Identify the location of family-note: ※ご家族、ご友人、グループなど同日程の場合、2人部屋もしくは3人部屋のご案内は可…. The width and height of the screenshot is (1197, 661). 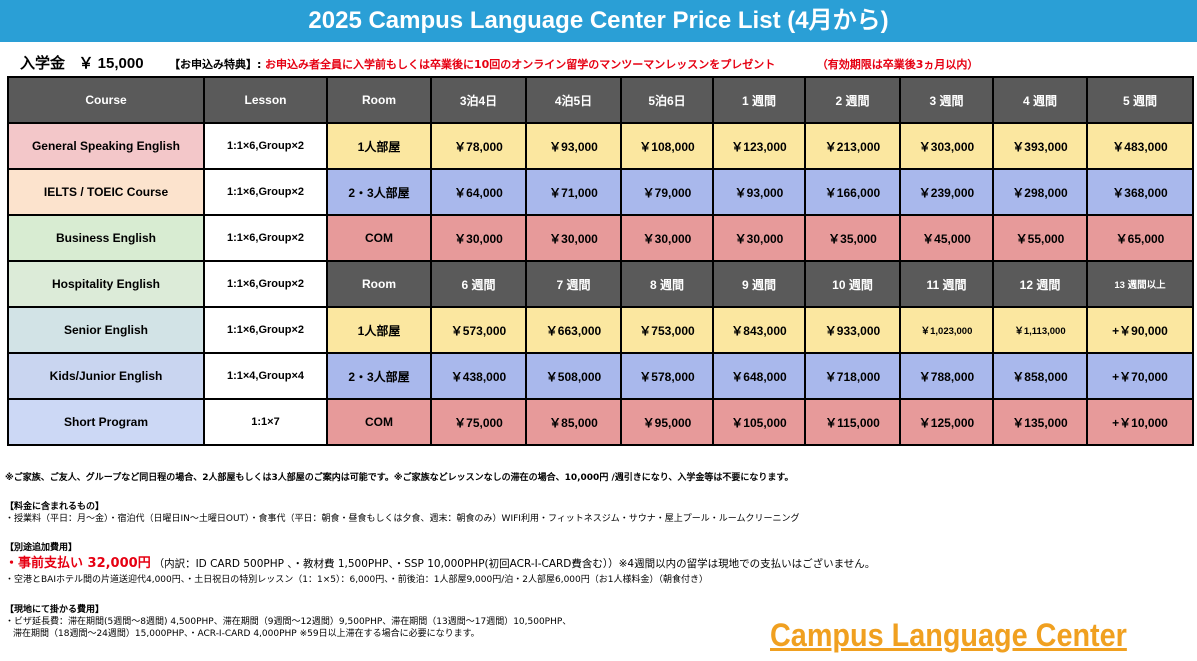
(399, 478).